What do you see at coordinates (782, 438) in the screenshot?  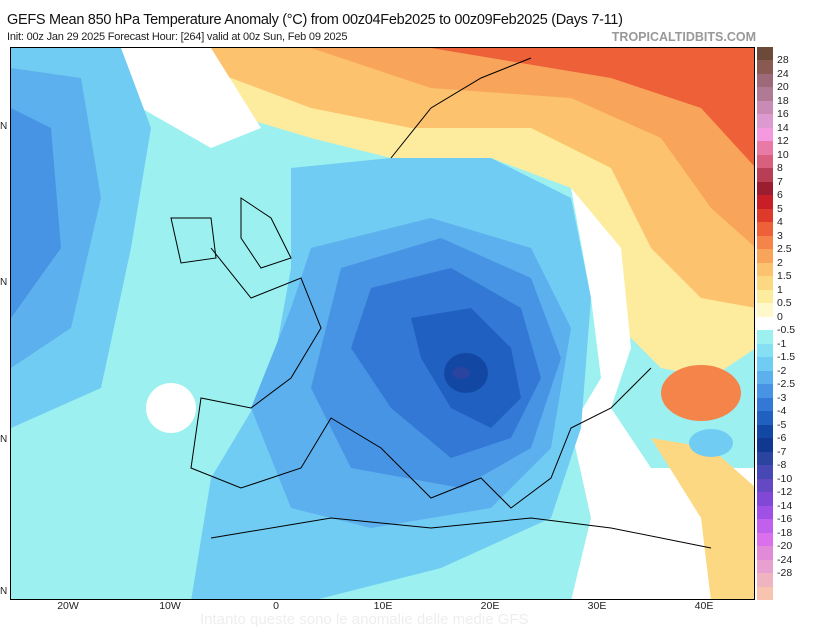 I see `colorbar-label: -6` at bounding box center [782, 438].